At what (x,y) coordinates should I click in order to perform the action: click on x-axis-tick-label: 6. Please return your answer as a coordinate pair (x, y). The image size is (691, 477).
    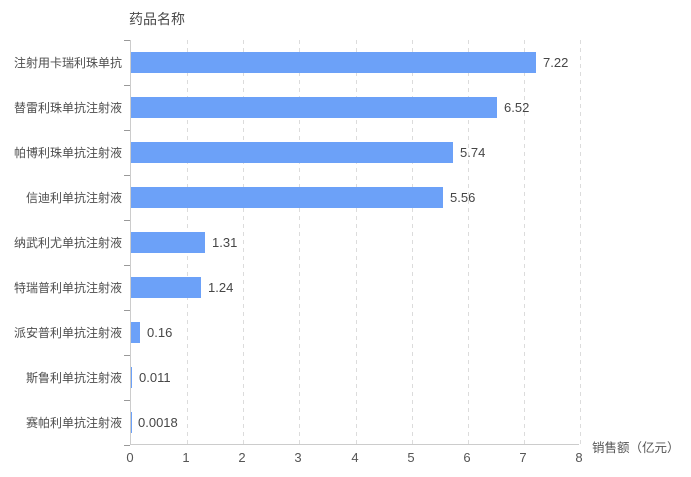
    Looking at the image, I should click on (467, 457).